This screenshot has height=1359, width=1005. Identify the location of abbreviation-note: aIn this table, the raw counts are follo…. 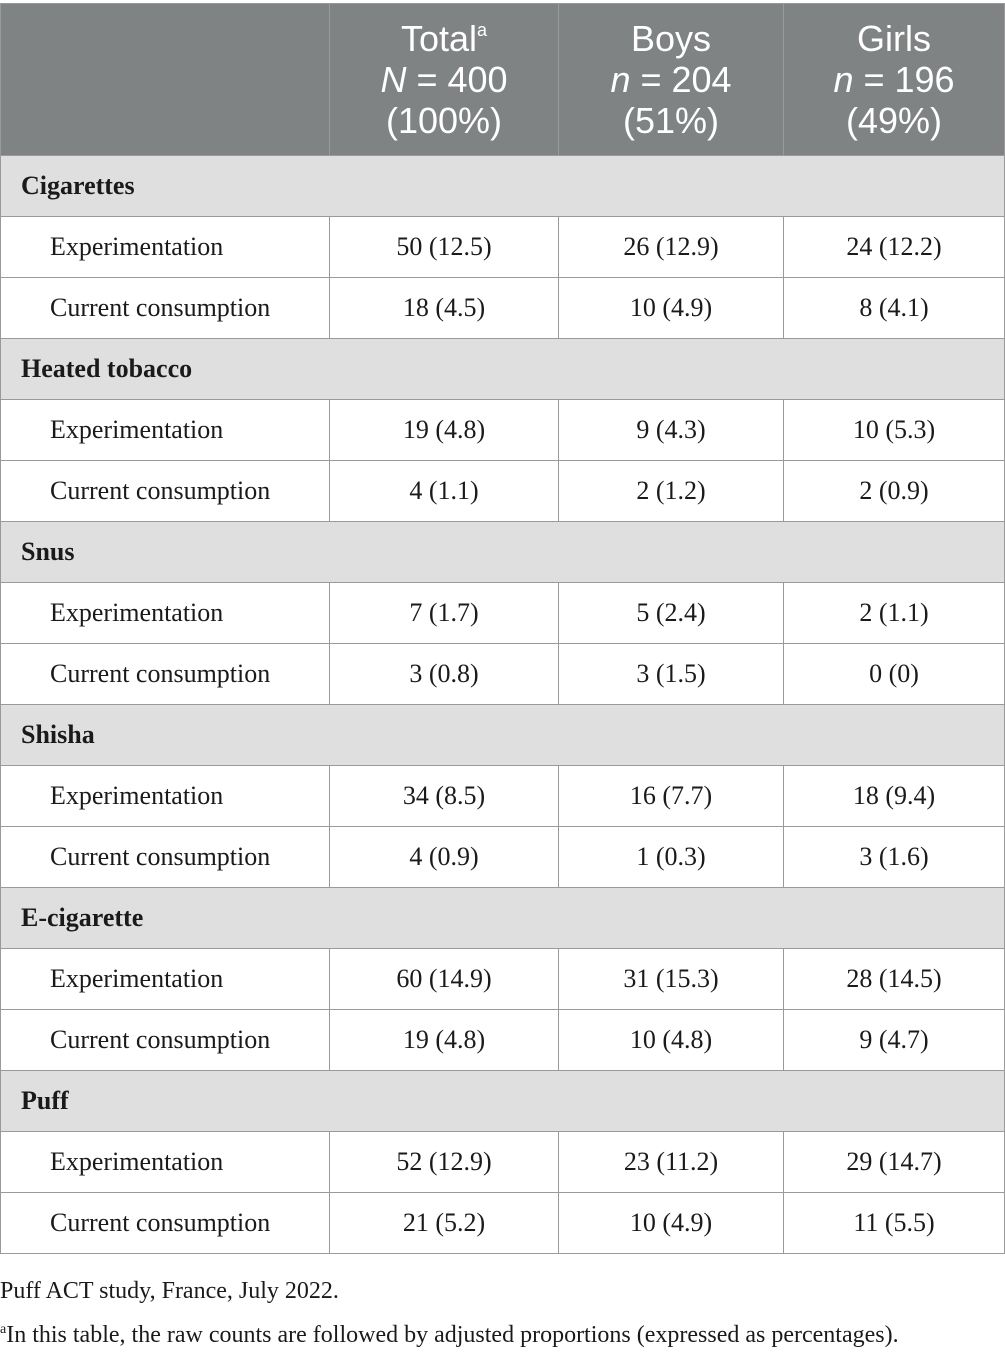
(502, 1332).